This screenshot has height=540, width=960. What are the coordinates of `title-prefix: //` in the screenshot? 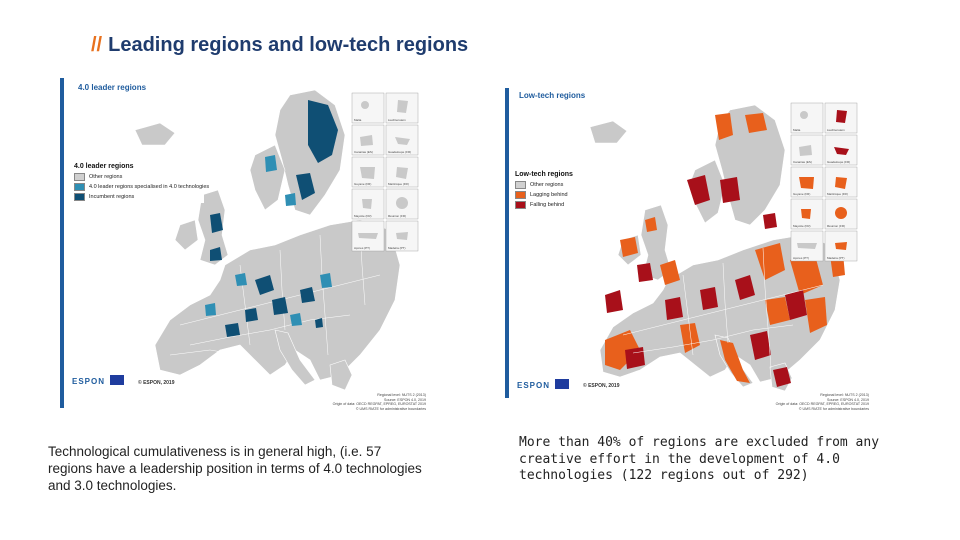 It's located at (97, 45).